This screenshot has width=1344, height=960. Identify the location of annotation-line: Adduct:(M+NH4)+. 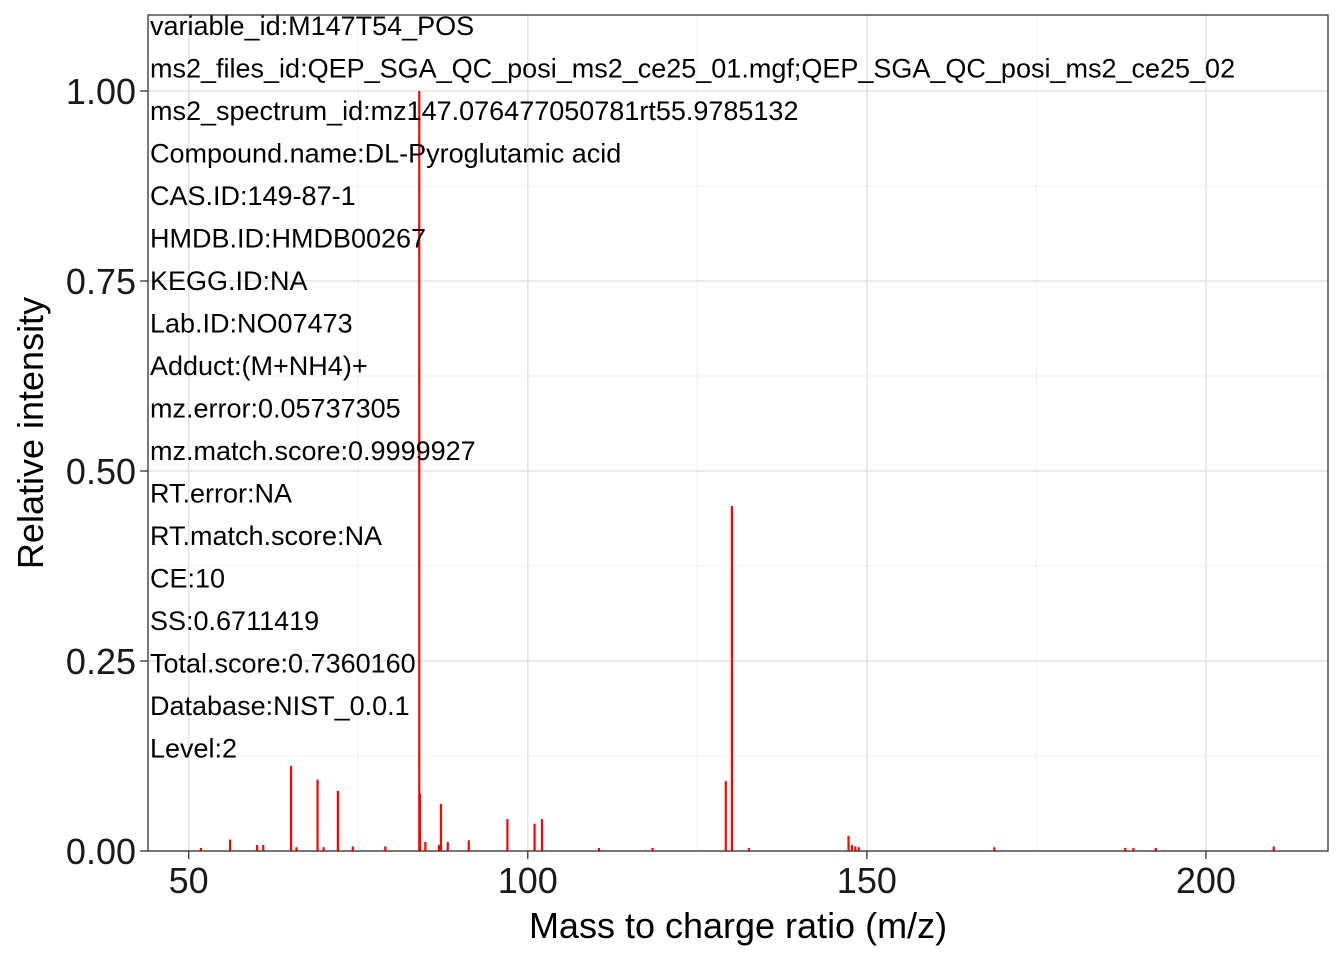
(259, 366).